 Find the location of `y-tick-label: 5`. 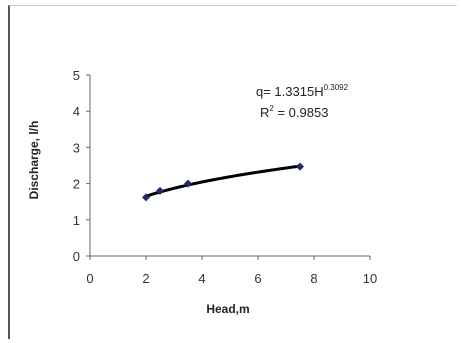

y-tick-label: 5 is located at coordinates (76, 75).